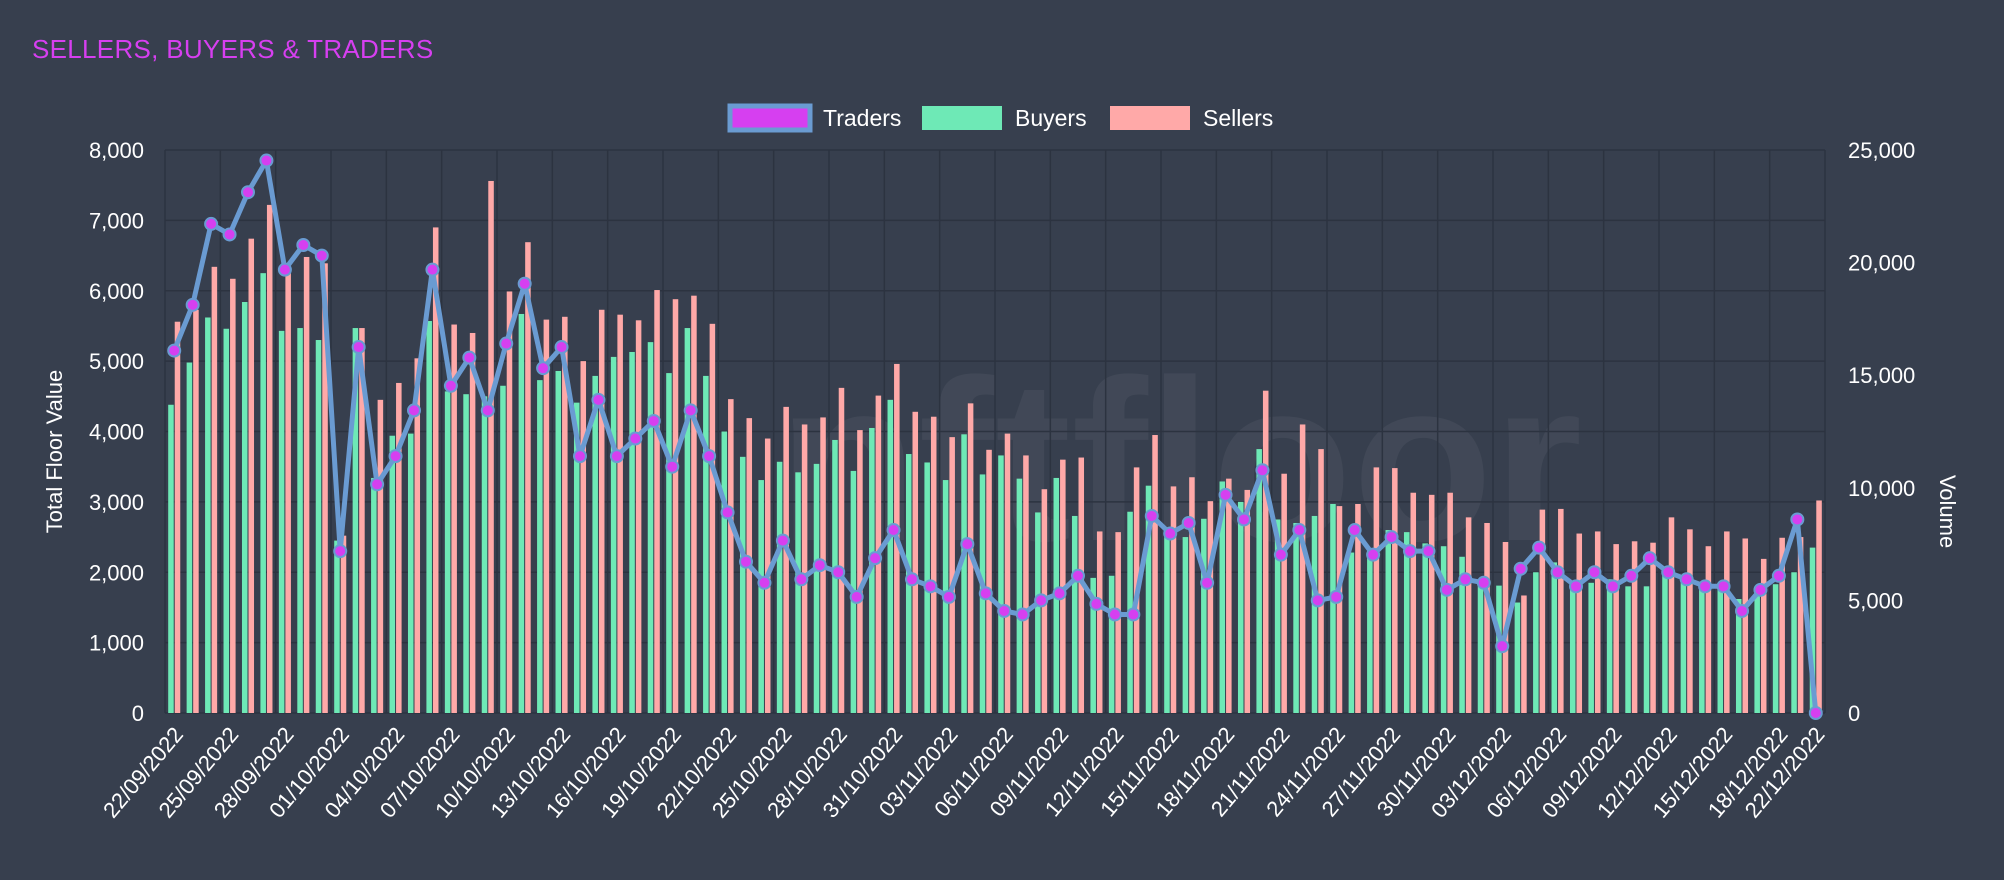 The image size is (2004, 880). I want to click on y-right-tick-label: 5,000, so click(1875, 600).